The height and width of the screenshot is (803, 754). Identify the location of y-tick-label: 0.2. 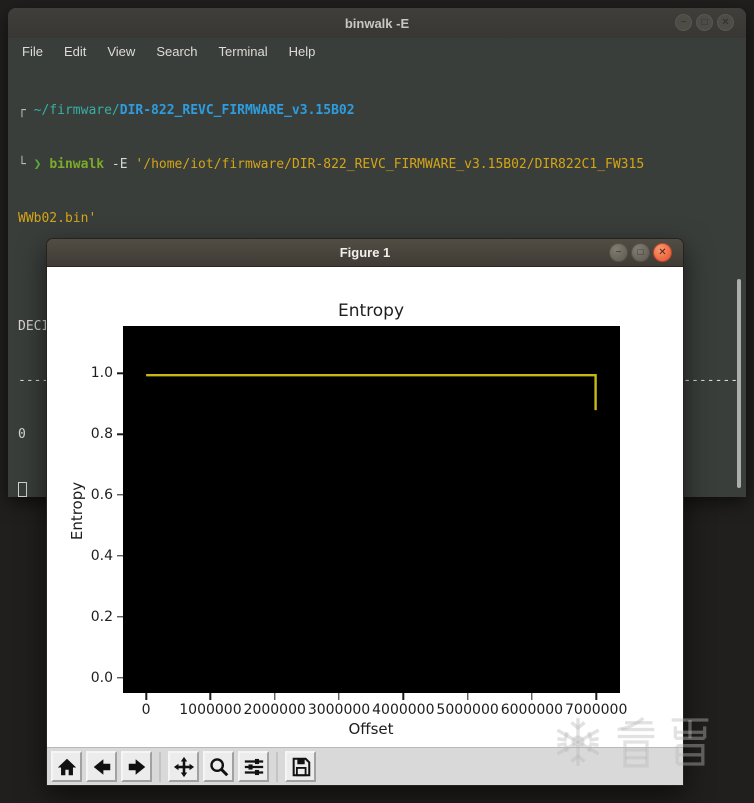
(101, 616).